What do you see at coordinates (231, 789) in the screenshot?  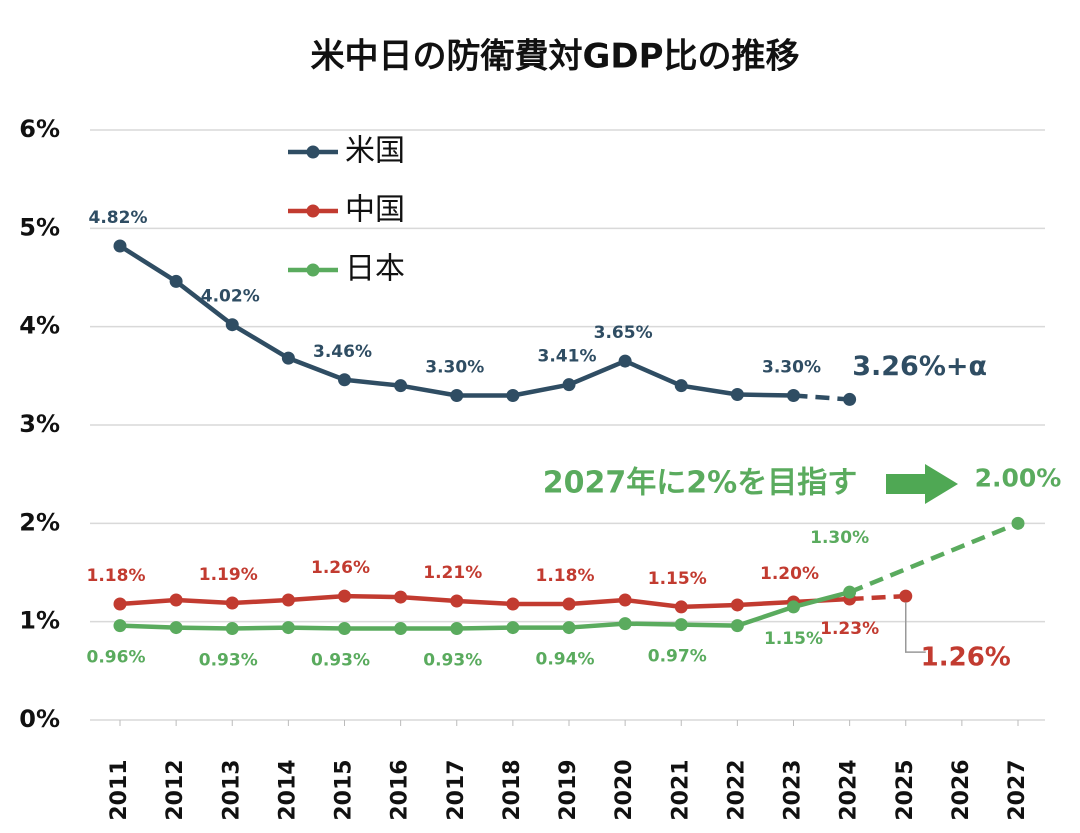 I see `x-tick-label: 2013` at bounding box center [231, 789].